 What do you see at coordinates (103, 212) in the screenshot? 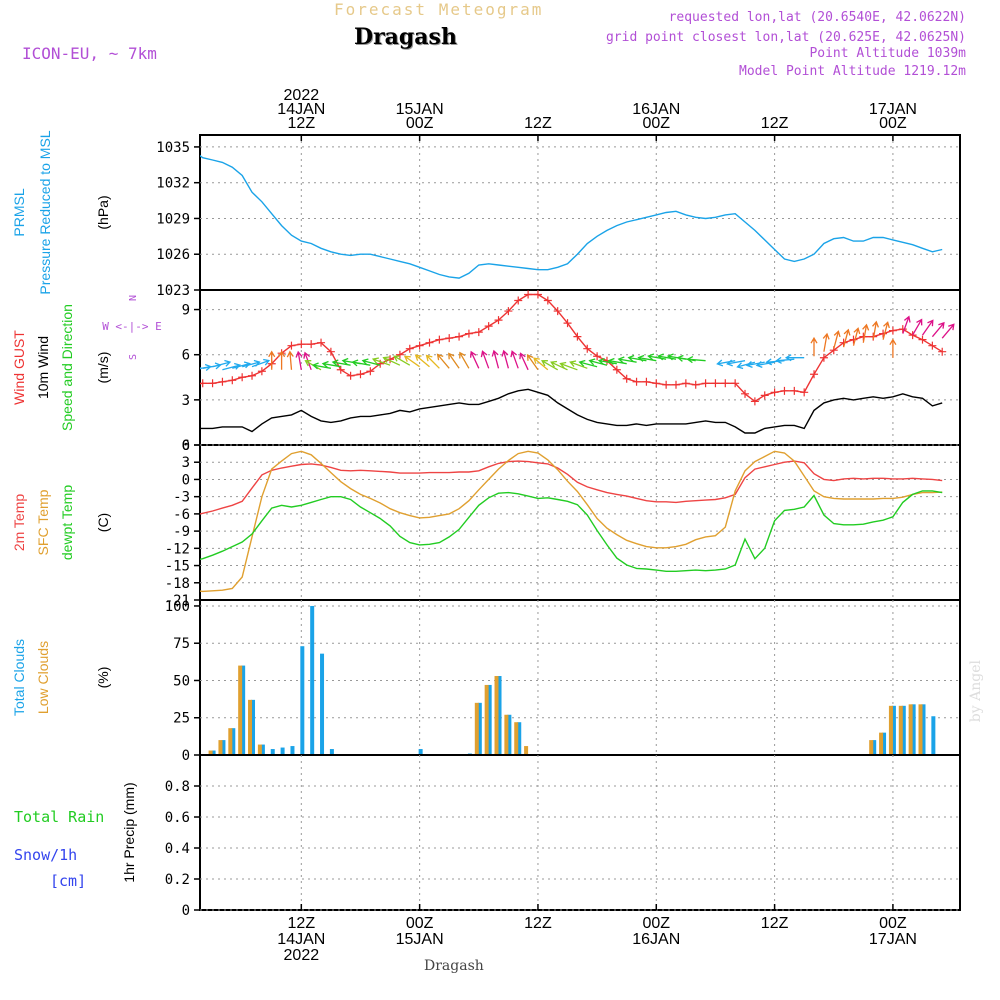
I see `ylabel-pressure: (hPa)` at bounding box center [103, 212].